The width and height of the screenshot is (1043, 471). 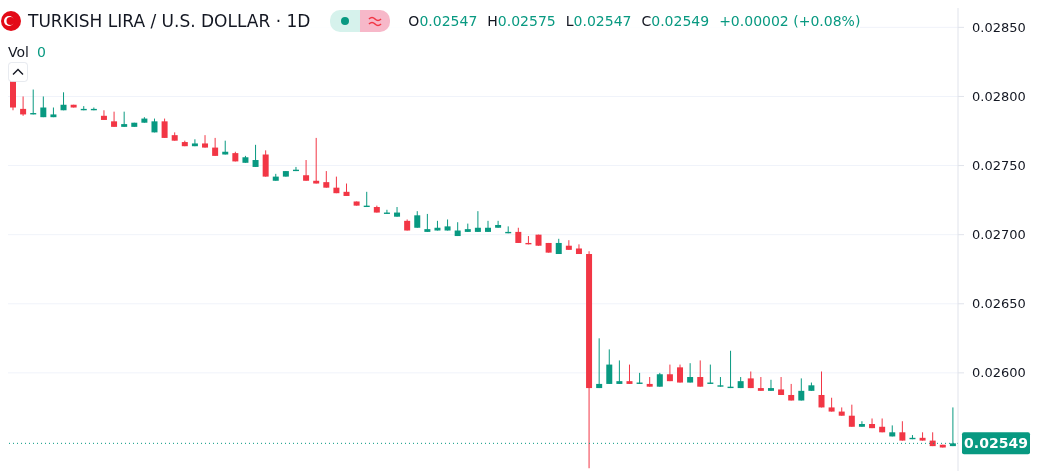 What do you see at coordinates (680, 21) in the screenshot?
I see `annotation: 0.02549` at bounding box center [680, 21].